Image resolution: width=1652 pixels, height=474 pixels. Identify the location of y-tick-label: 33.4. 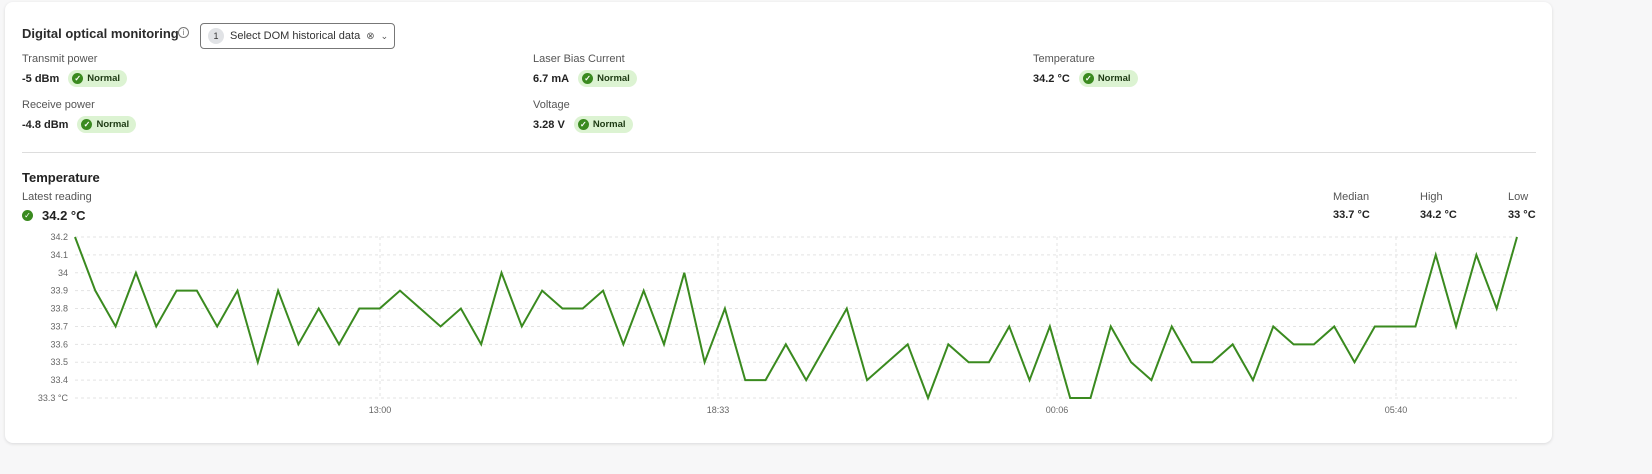
(59, 380).